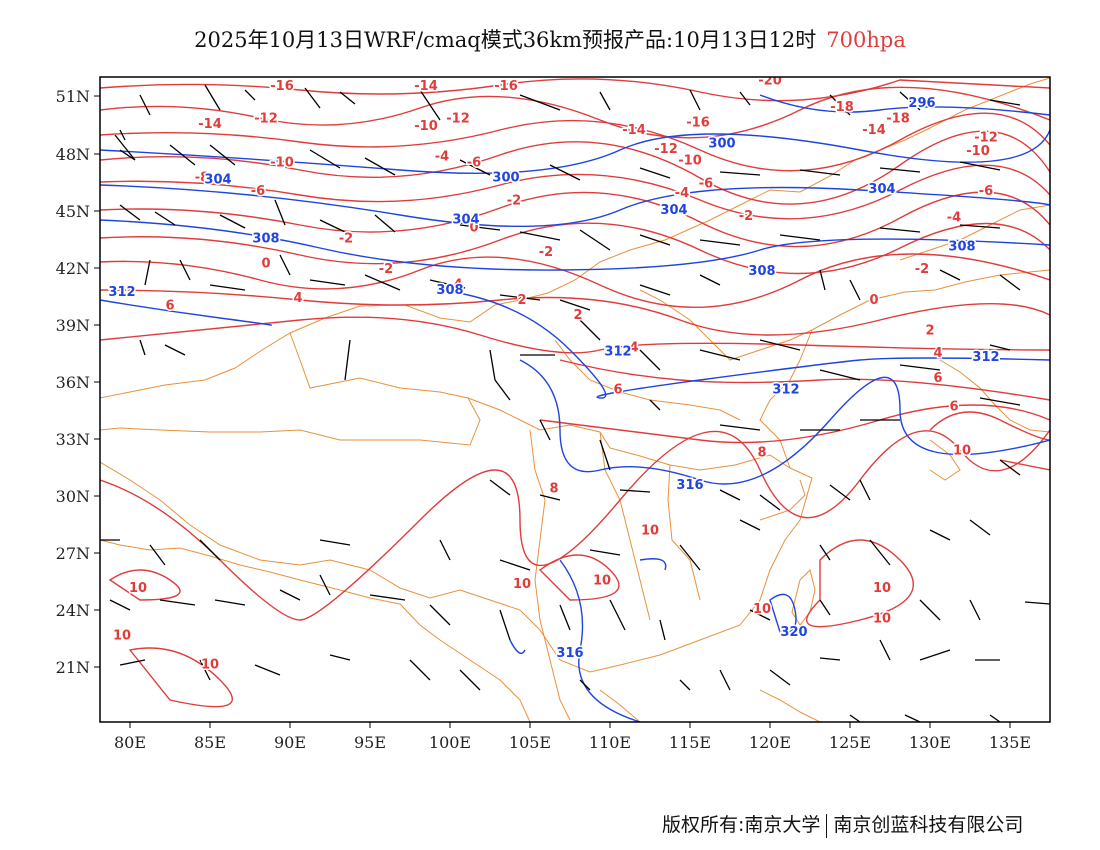 The image size is (1100, 850). What do you see at coordinates (210, 742) in the screenshot?
I see `lon-tick-label: 85E` at bounding box center [210, 742].